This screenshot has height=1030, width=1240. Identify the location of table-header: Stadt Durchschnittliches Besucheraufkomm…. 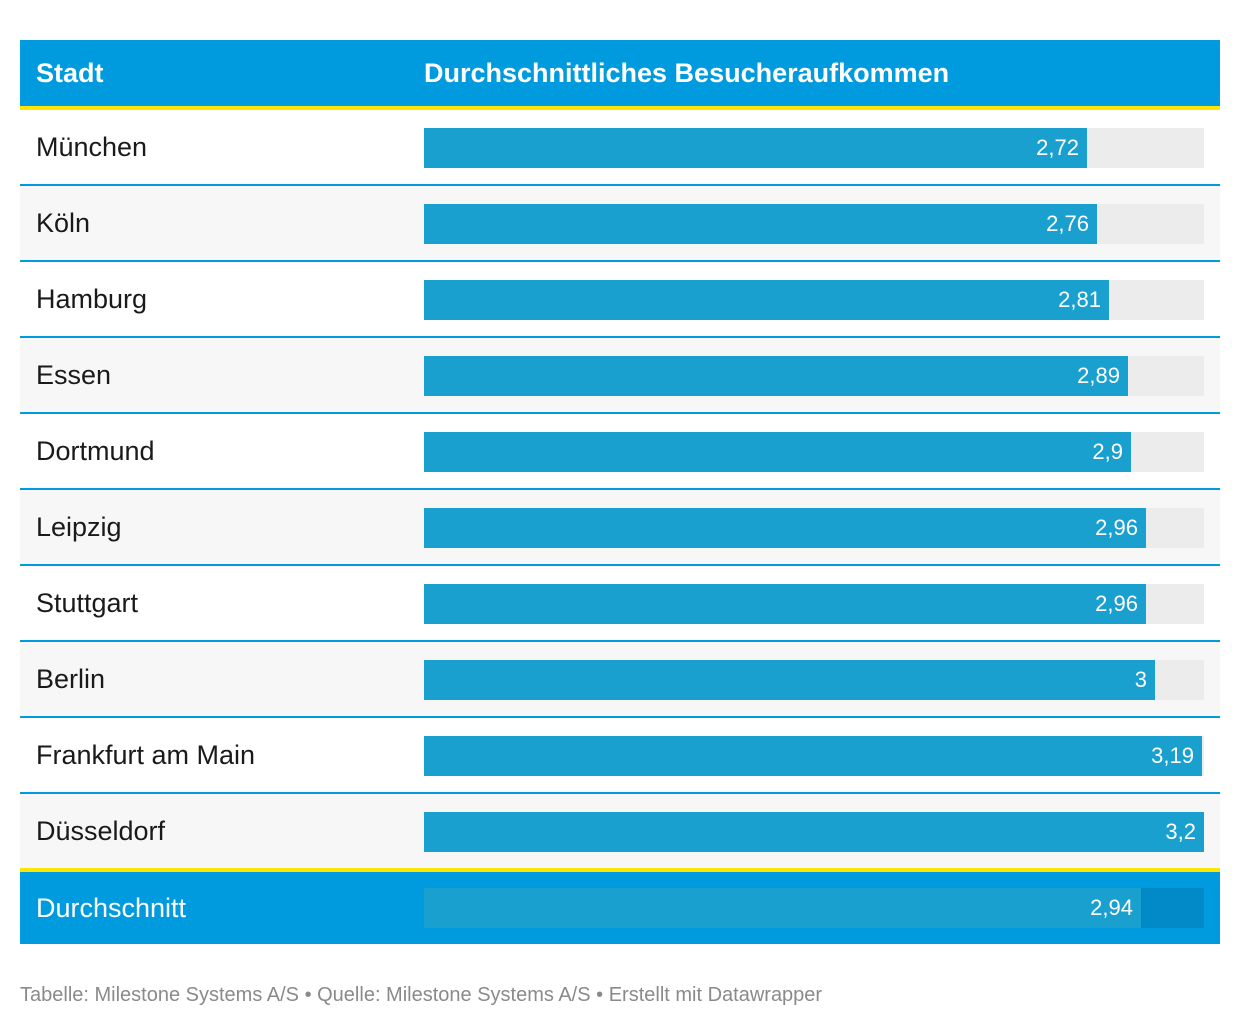
(620, 75).